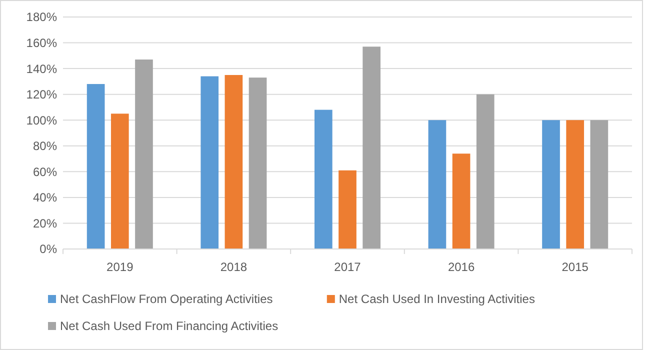  What do you see at coordinates (49, 249) in the screenshot?
I see `y-tick-label: 0%` at bounding box center [49, 249].